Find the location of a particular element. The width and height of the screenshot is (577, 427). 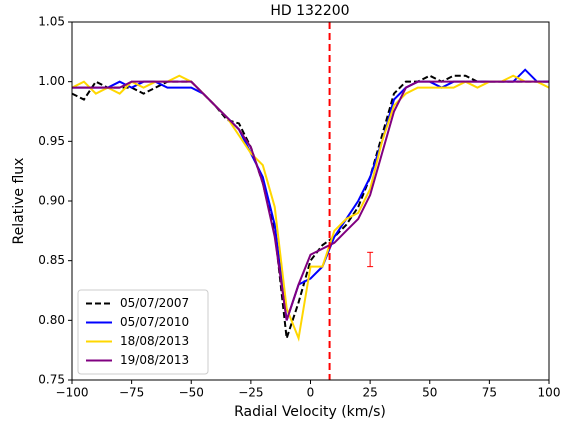

legend-label: 18/08/2013 is located at coordinates (154, 341).